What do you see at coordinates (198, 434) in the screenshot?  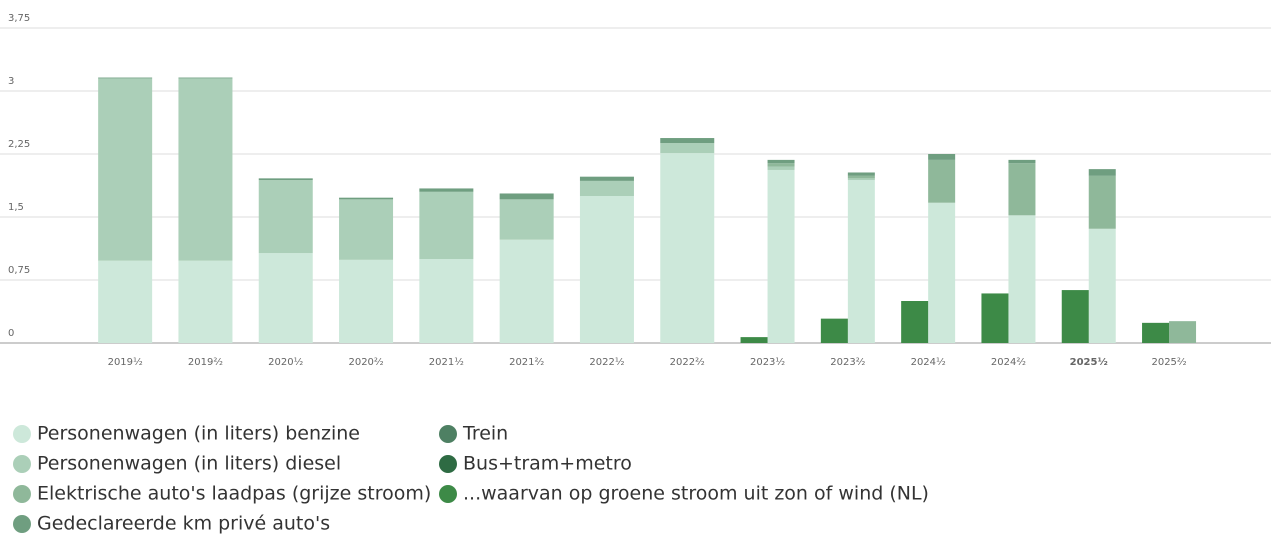 I see `legend-label: Personenwagen (in liters) benzine` at bounding box center [198, 434].